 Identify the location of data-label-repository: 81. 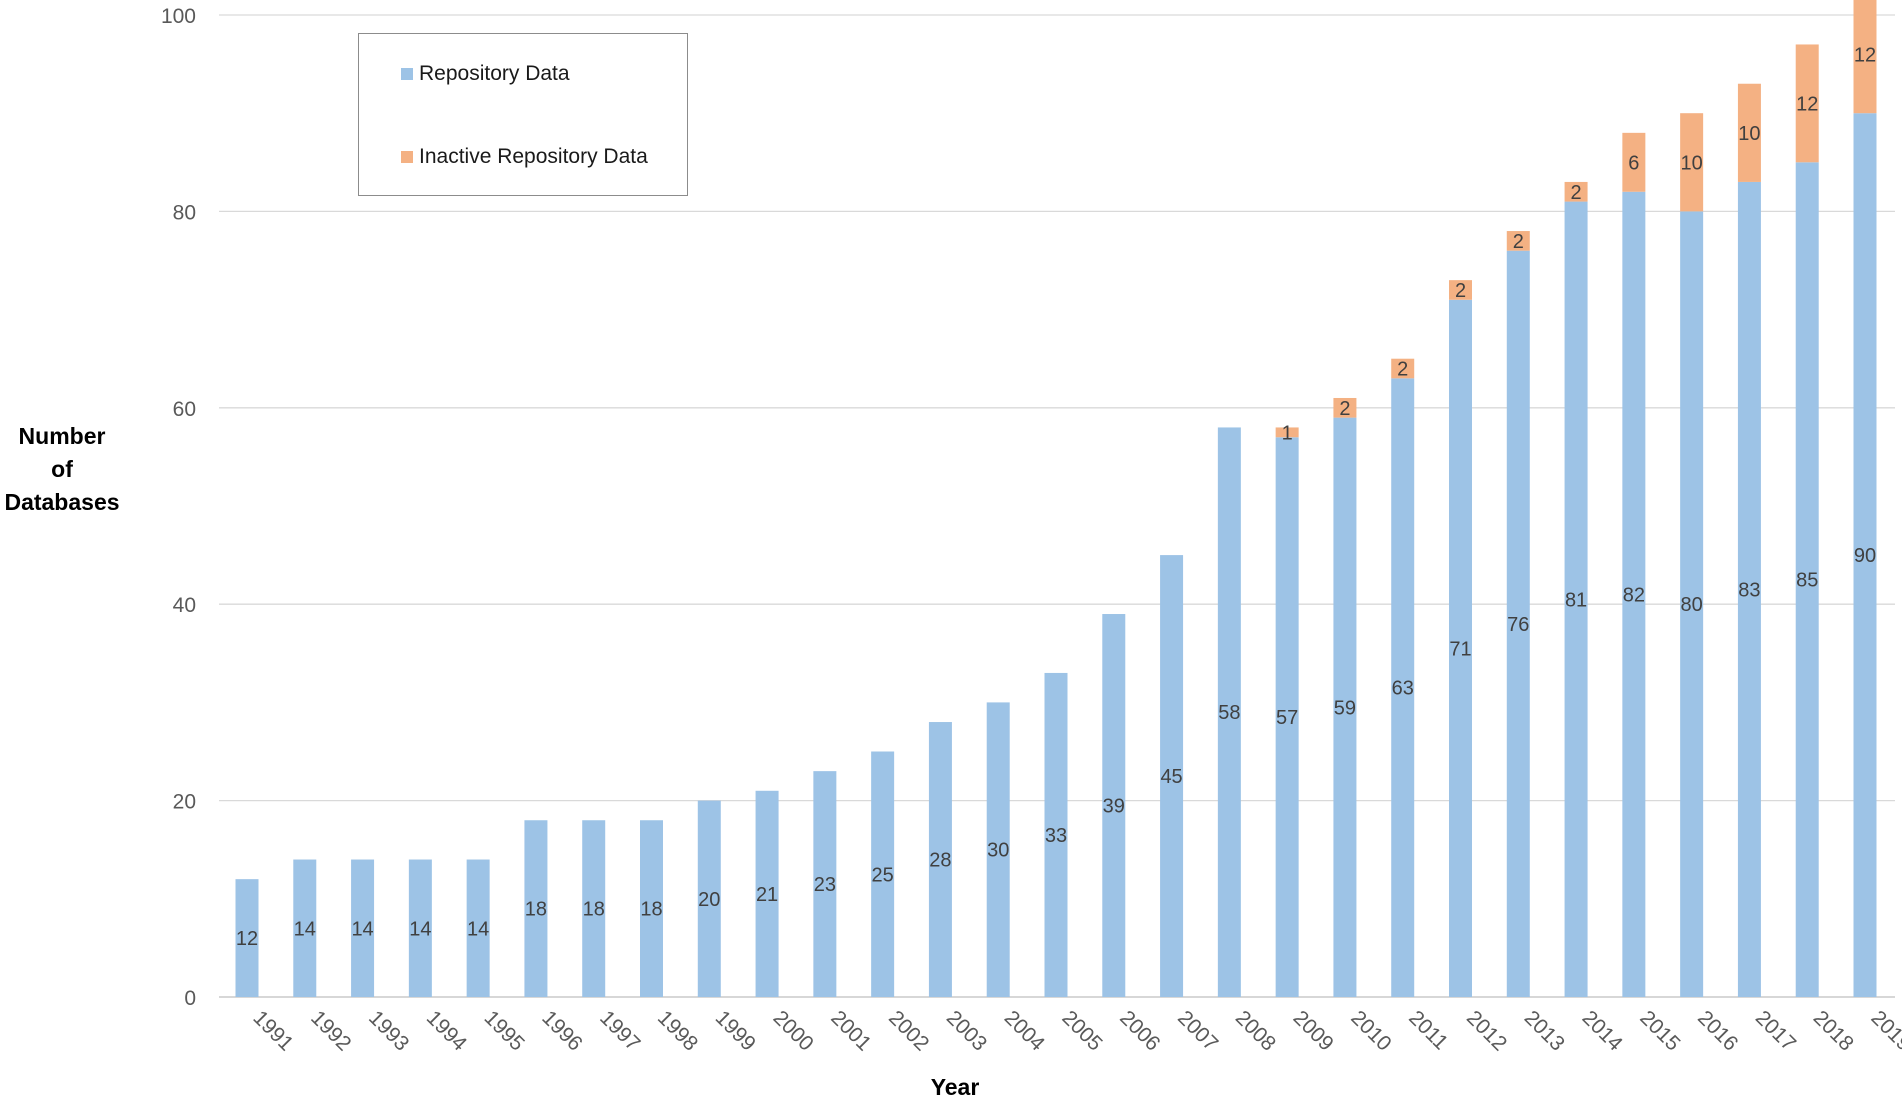
(1576, 600).